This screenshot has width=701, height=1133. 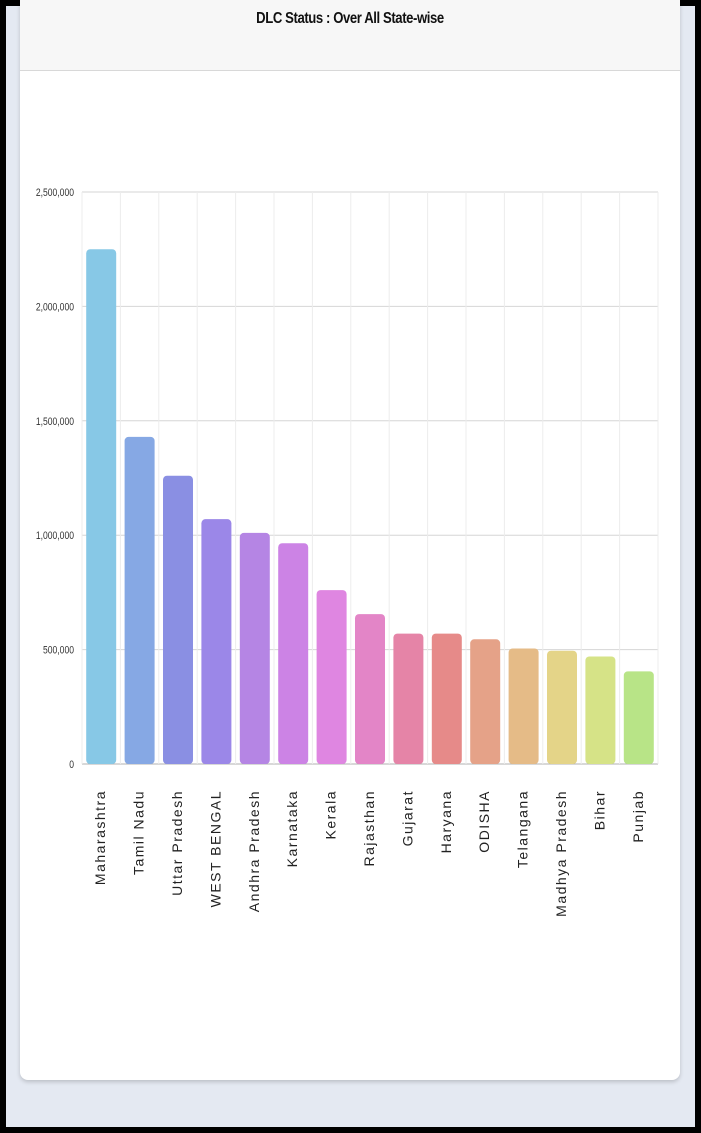 I want to click on x-tick-label: Telangana, so click(x=523, y=829).